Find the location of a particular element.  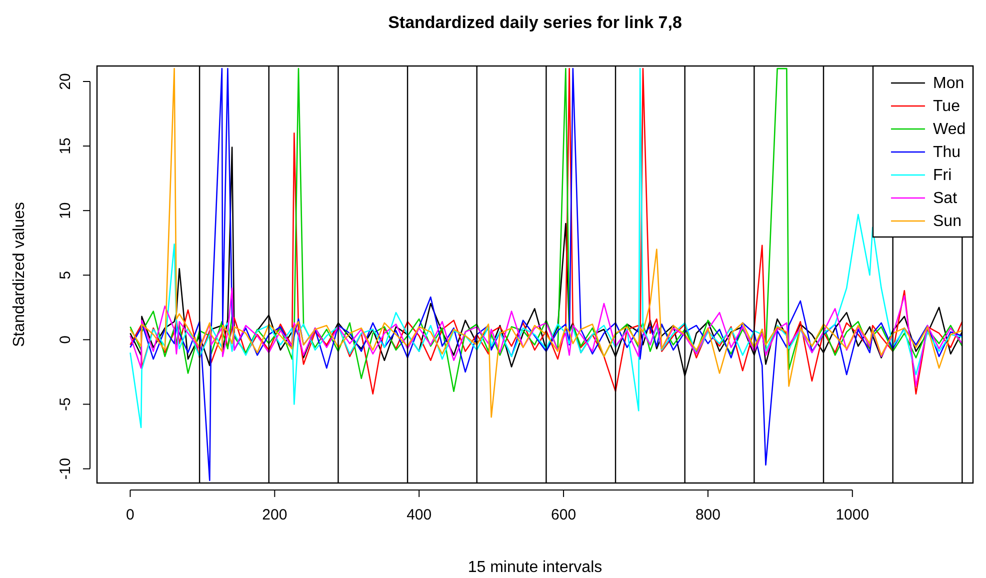

legend-label: Mon is located at coordinates (948, 83).